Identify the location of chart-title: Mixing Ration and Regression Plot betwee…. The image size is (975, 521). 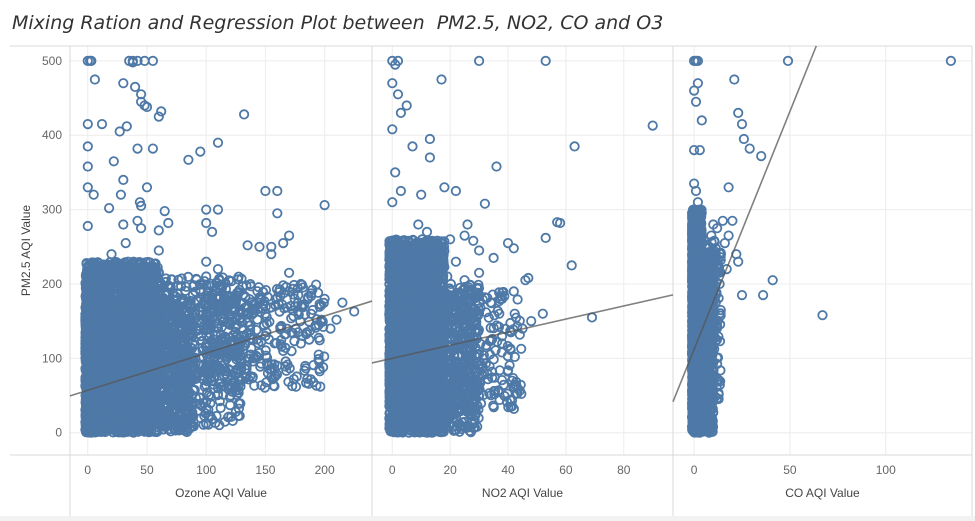
(338, 23).